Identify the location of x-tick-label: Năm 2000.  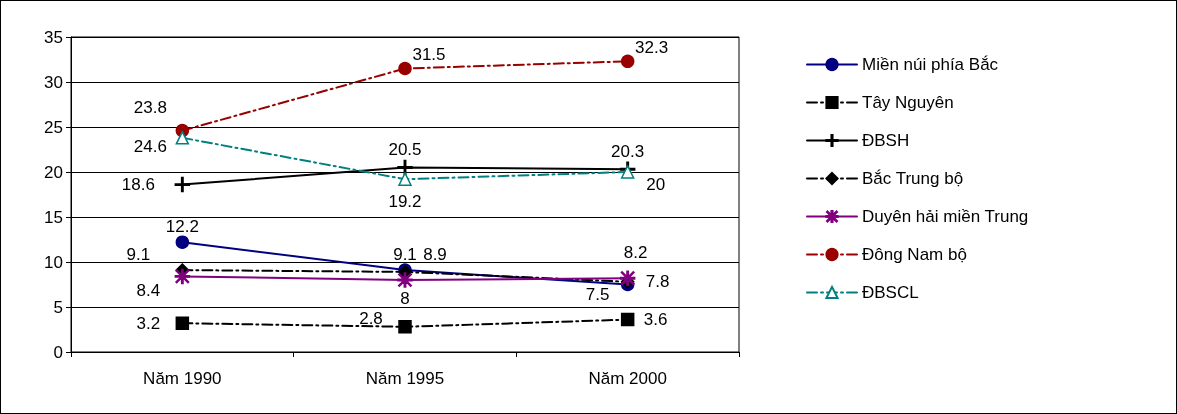
(627, 378).